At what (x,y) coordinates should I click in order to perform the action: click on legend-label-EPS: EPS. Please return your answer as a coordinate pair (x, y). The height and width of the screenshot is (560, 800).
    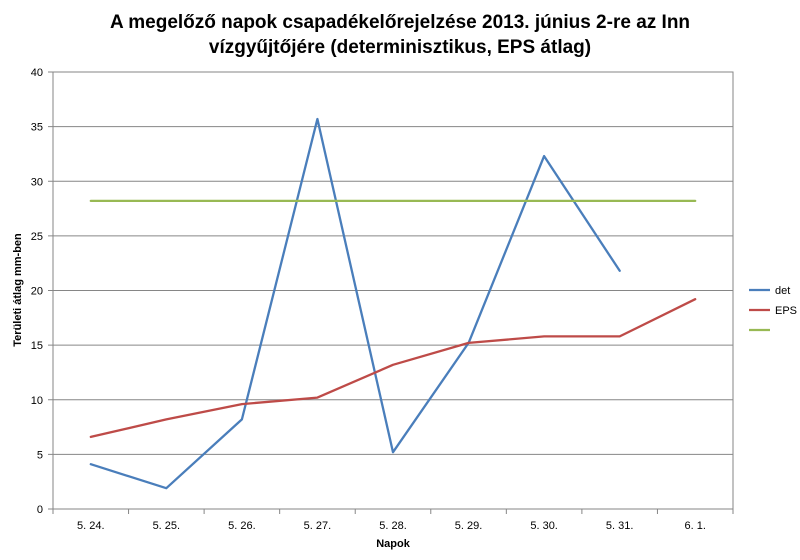
    Looking at the image, I should click on (786, 311).